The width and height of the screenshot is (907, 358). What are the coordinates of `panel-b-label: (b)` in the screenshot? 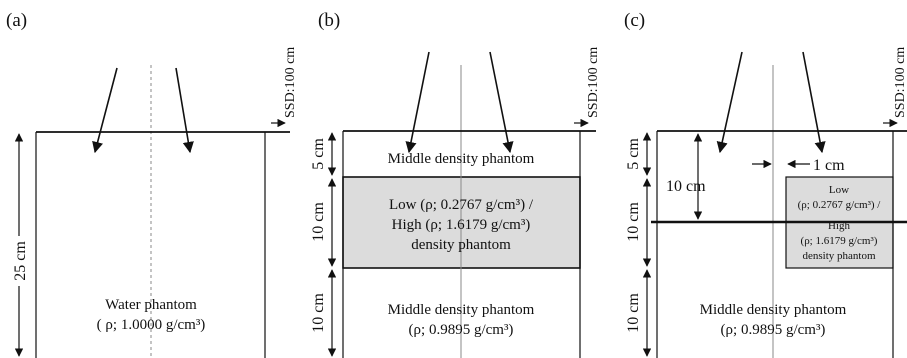 It's located at (329, 20).